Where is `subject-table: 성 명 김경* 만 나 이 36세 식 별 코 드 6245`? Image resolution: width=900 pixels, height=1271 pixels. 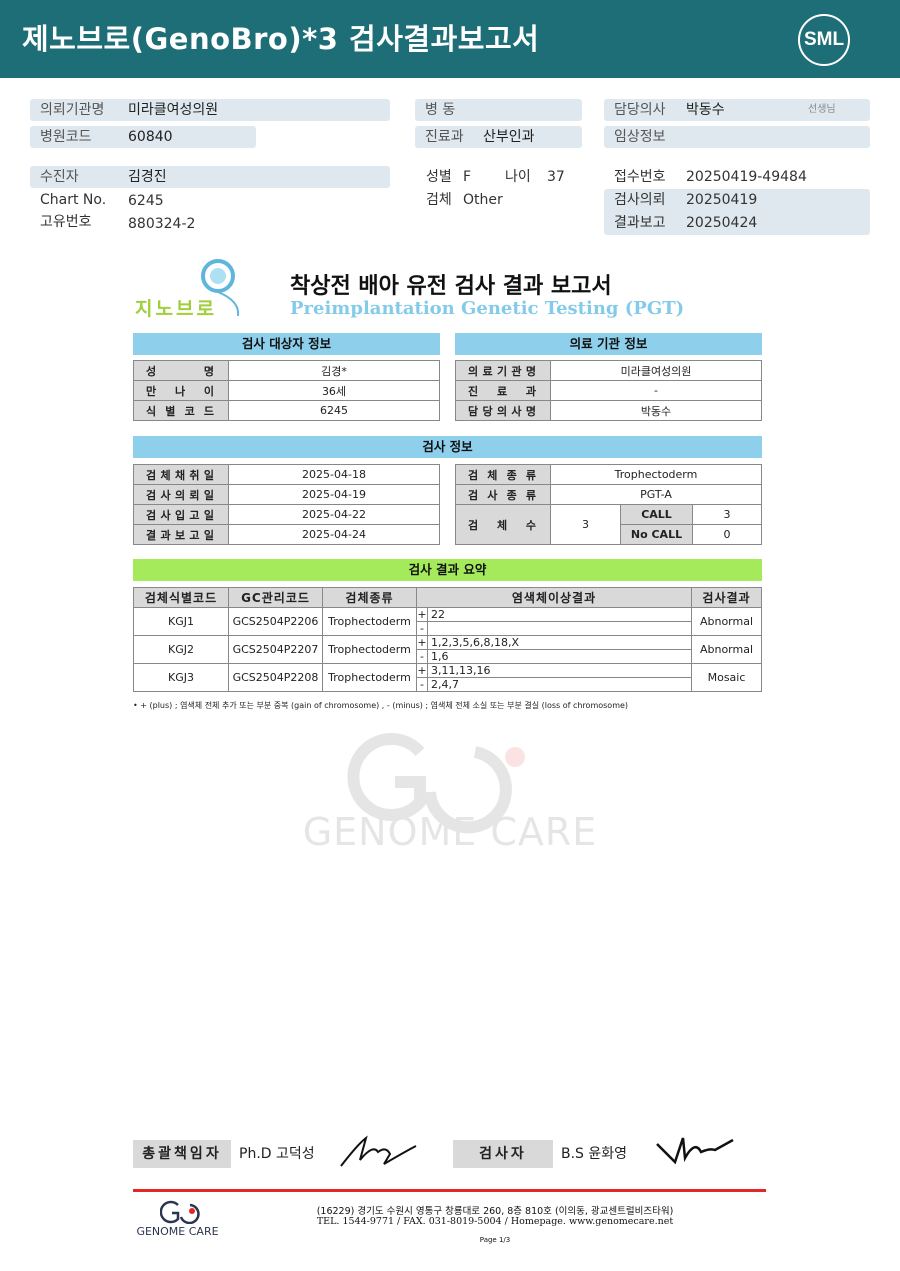 subject-table: 성 명 김경* 만 나 이 36세 식 별 코 드 6245 is located at coordinates (286, 390).